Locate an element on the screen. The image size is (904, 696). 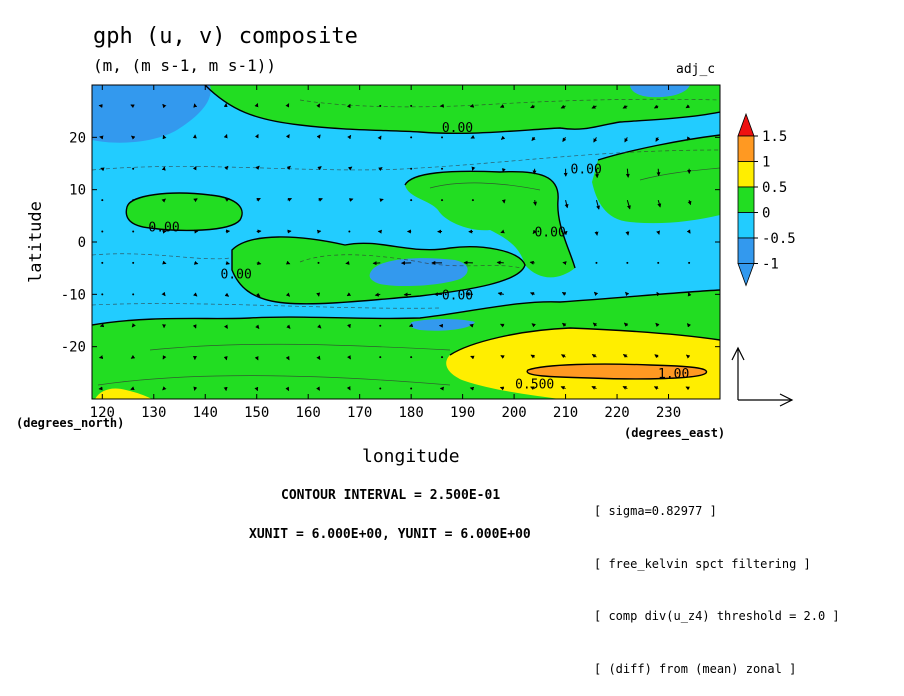
y-tick-label: 0 is located at coordinates (82, 243).